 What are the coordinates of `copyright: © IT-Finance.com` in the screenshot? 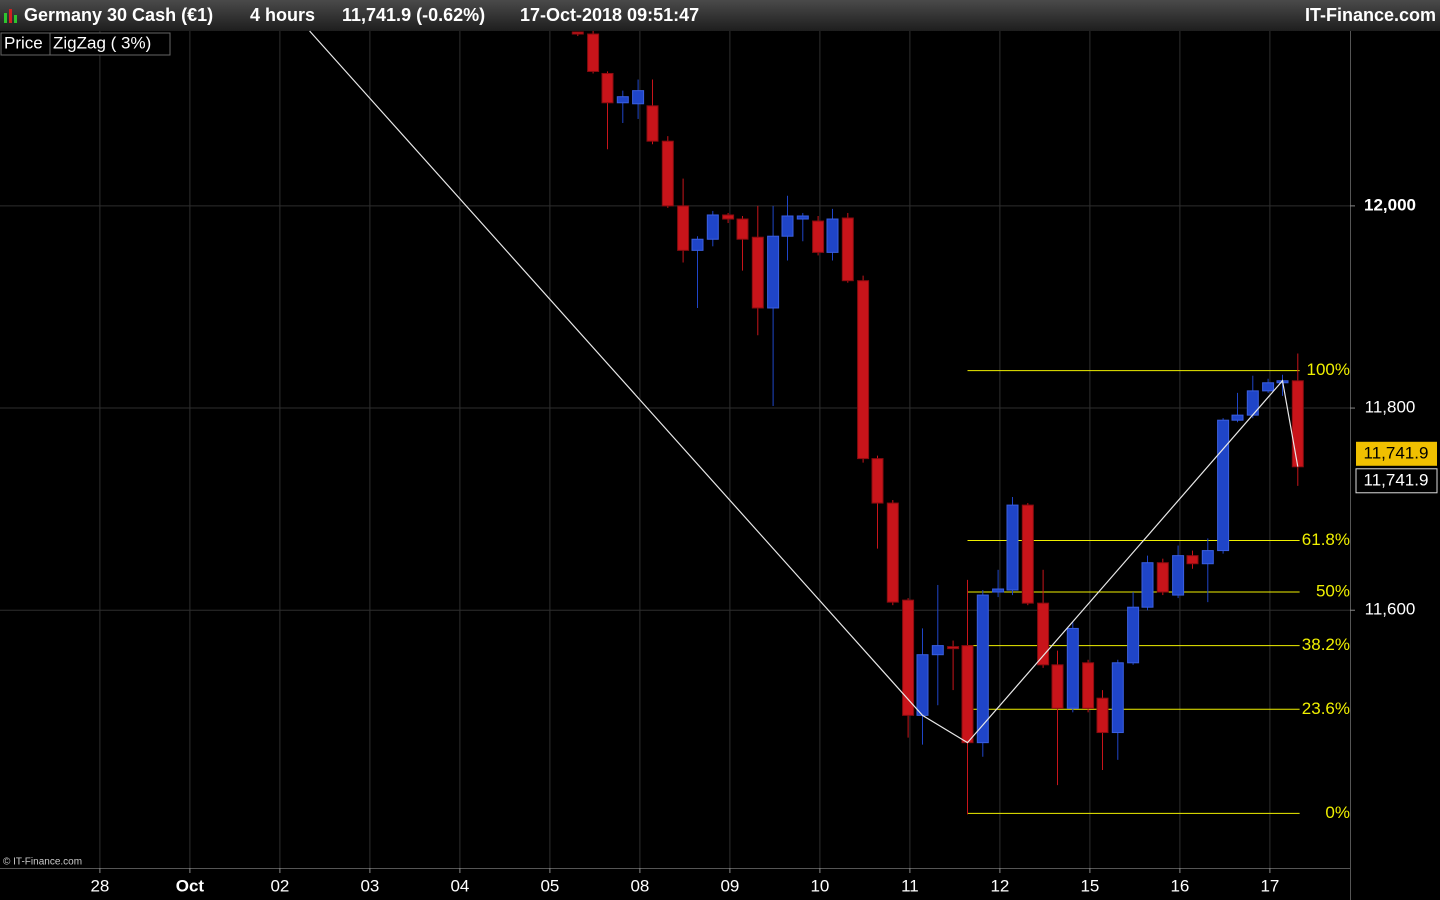 It's located at (42, 862).